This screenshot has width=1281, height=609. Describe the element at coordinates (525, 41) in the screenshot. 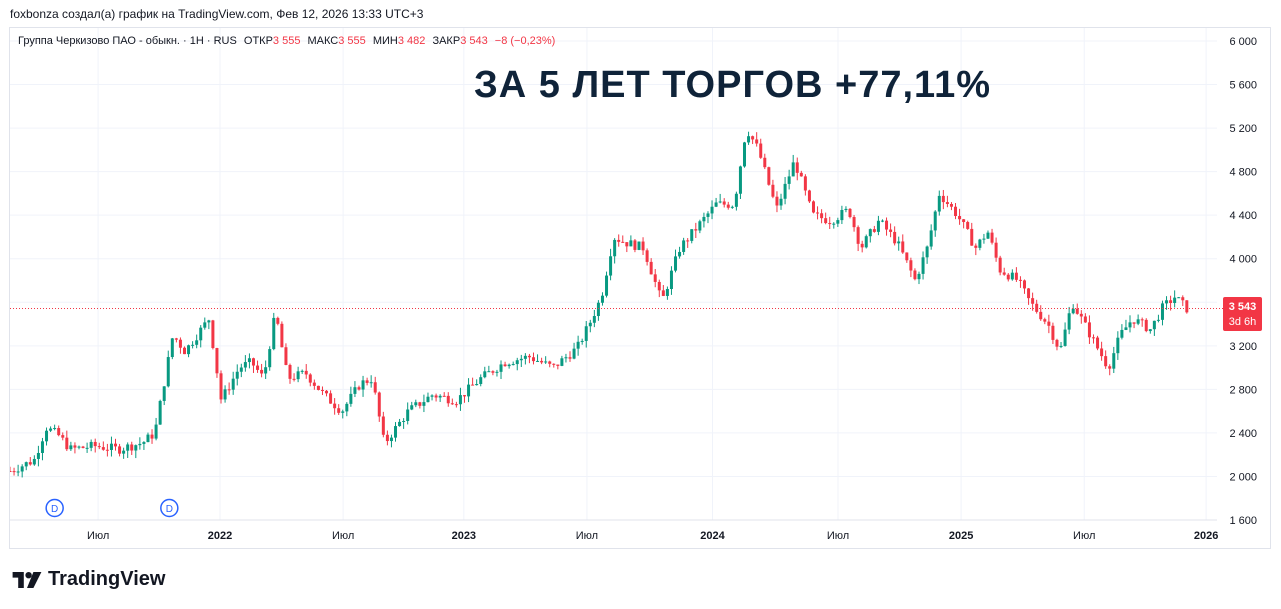

I see `legend-change: −8 (−0,23%)` at that location.